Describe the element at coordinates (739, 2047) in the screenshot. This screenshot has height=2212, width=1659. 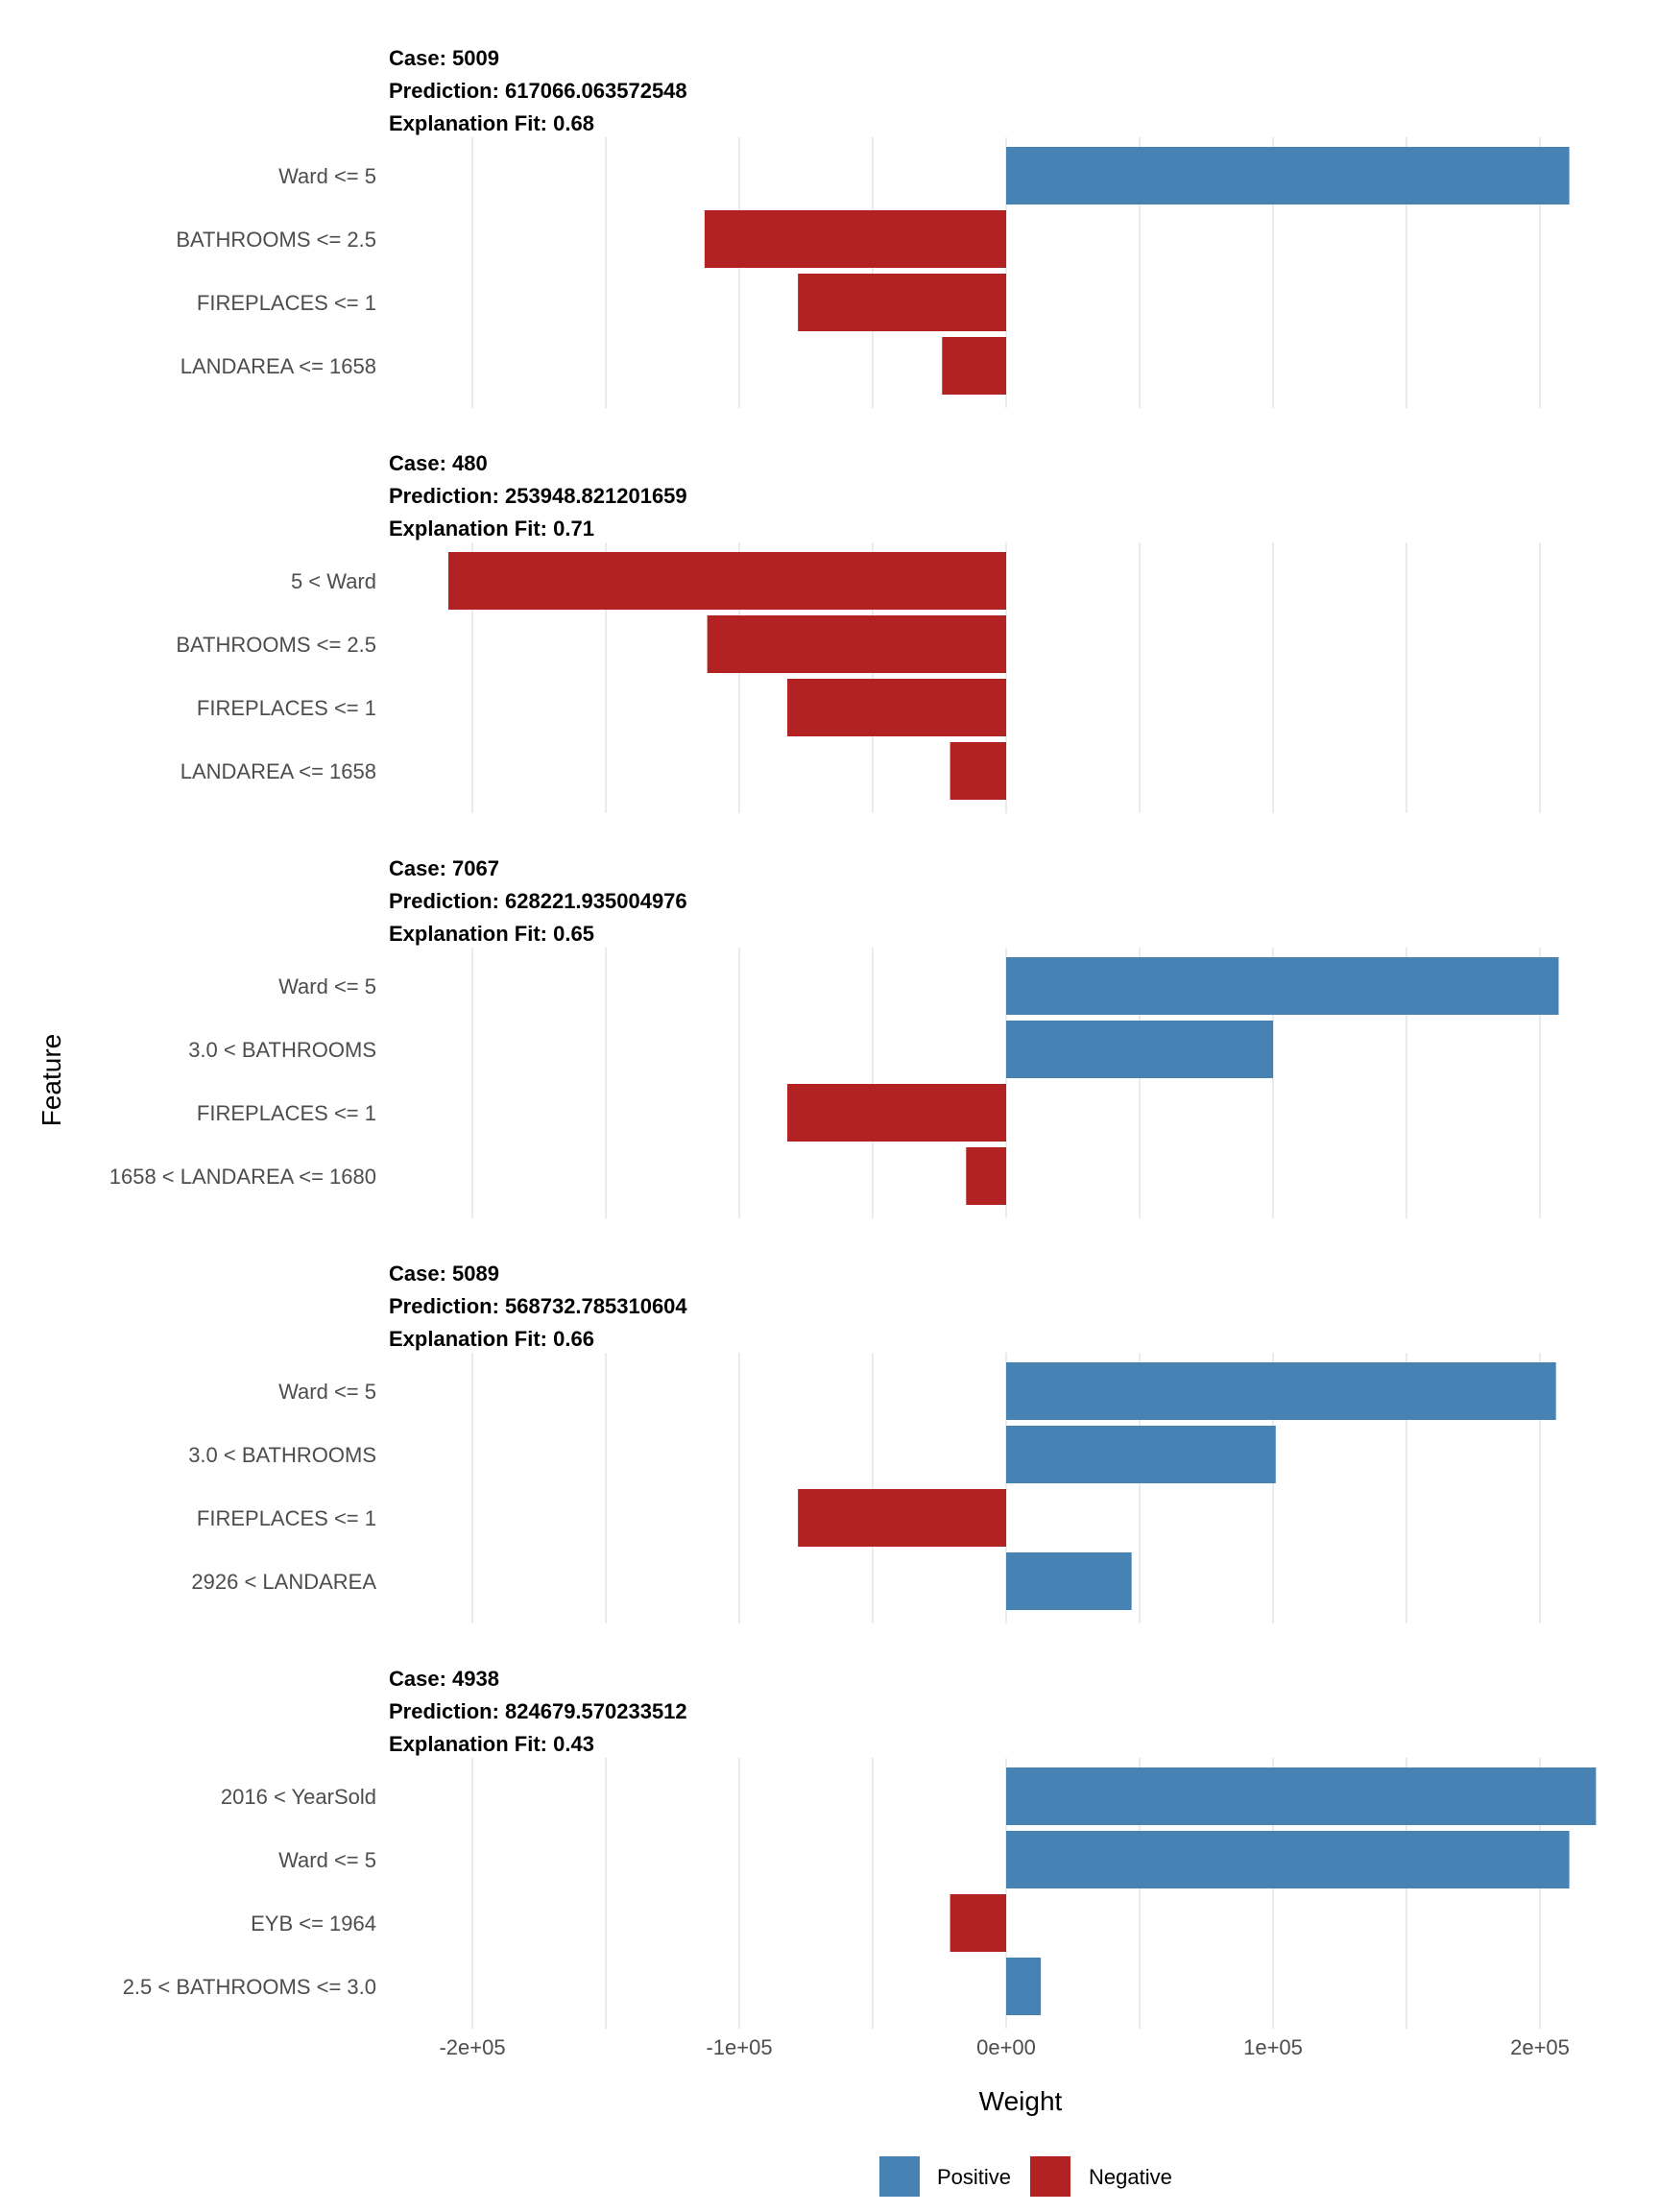
I see `x-tick-label: -1e+05` at that location.